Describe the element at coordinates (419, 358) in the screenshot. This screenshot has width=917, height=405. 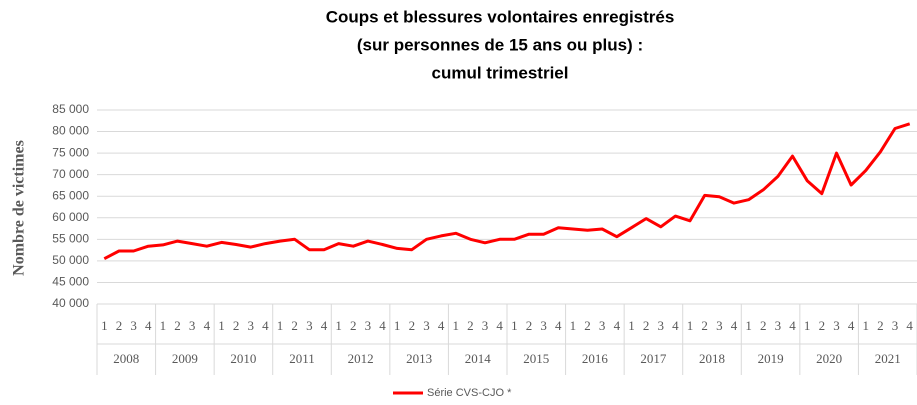
I see `group-label: 2013` at that location.